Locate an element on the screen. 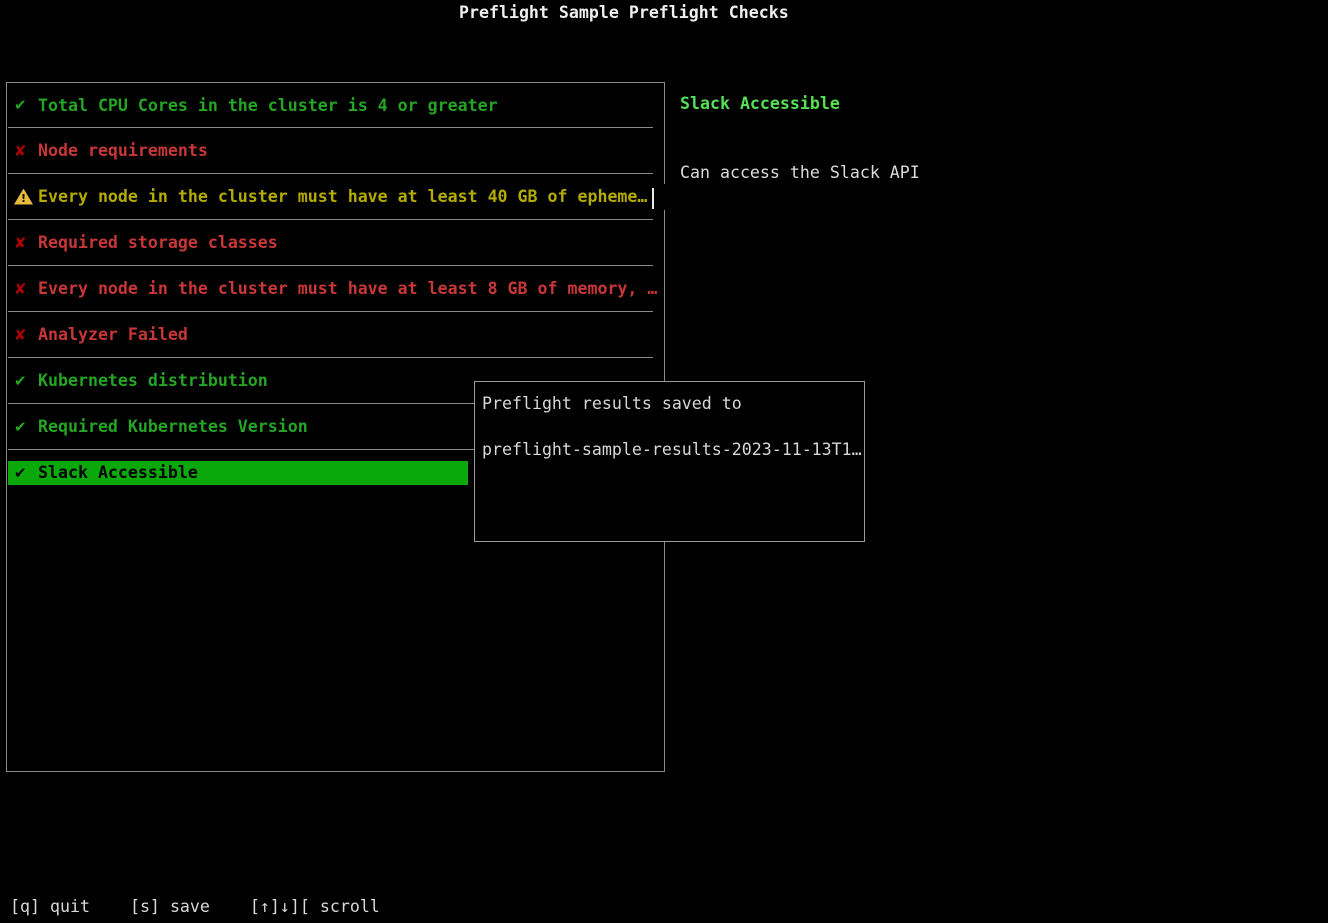  scroll-hint: [↑]↓][ scroll is located at coordinates (315, 906).